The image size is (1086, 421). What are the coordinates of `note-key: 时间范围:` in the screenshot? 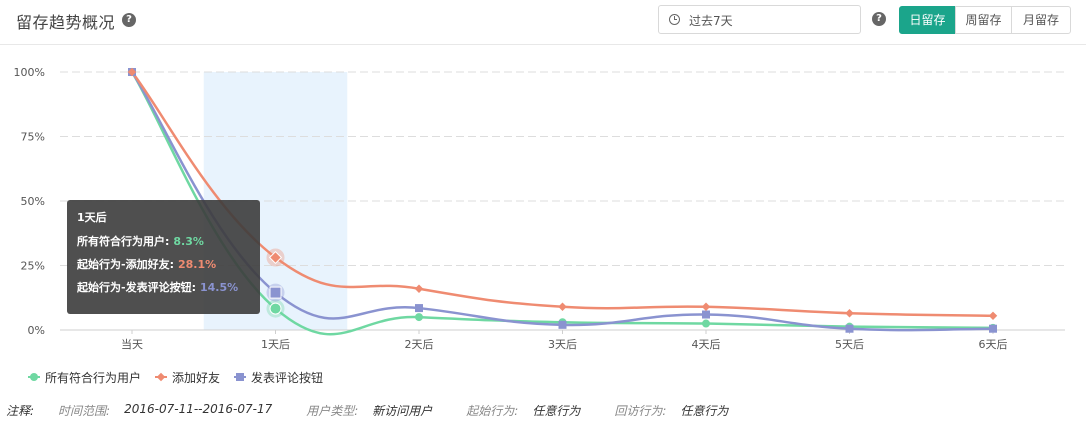 It's located at (84, 411).